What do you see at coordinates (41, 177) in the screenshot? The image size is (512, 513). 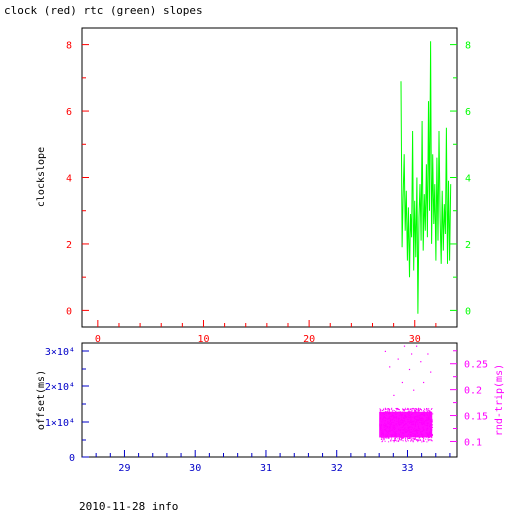 I see `y-axis-label: clockslope` at bounding box center [41, 177].